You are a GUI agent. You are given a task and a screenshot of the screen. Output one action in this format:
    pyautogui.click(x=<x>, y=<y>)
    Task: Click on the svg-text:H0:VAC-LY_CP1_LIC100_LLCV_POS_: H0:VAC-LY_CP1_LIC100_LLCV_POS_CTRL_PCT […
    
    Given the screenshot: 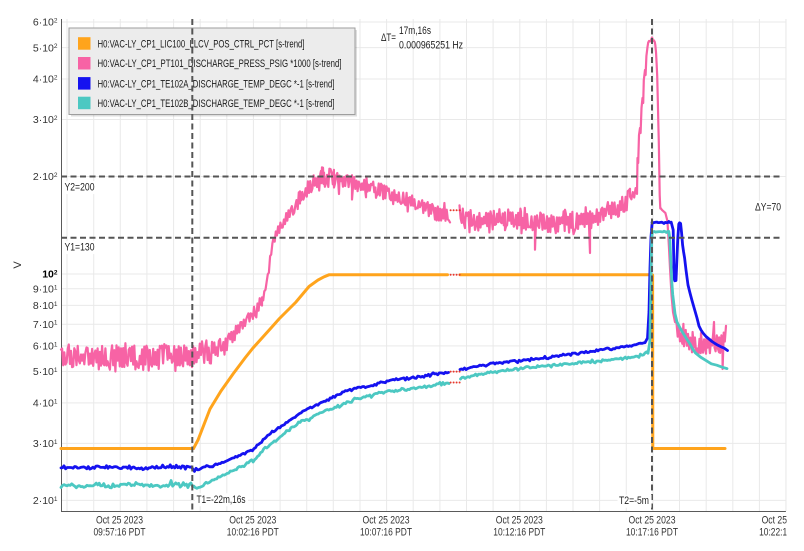 What is the action you would take?
    pyautogui.click(x=201, y=44)
    